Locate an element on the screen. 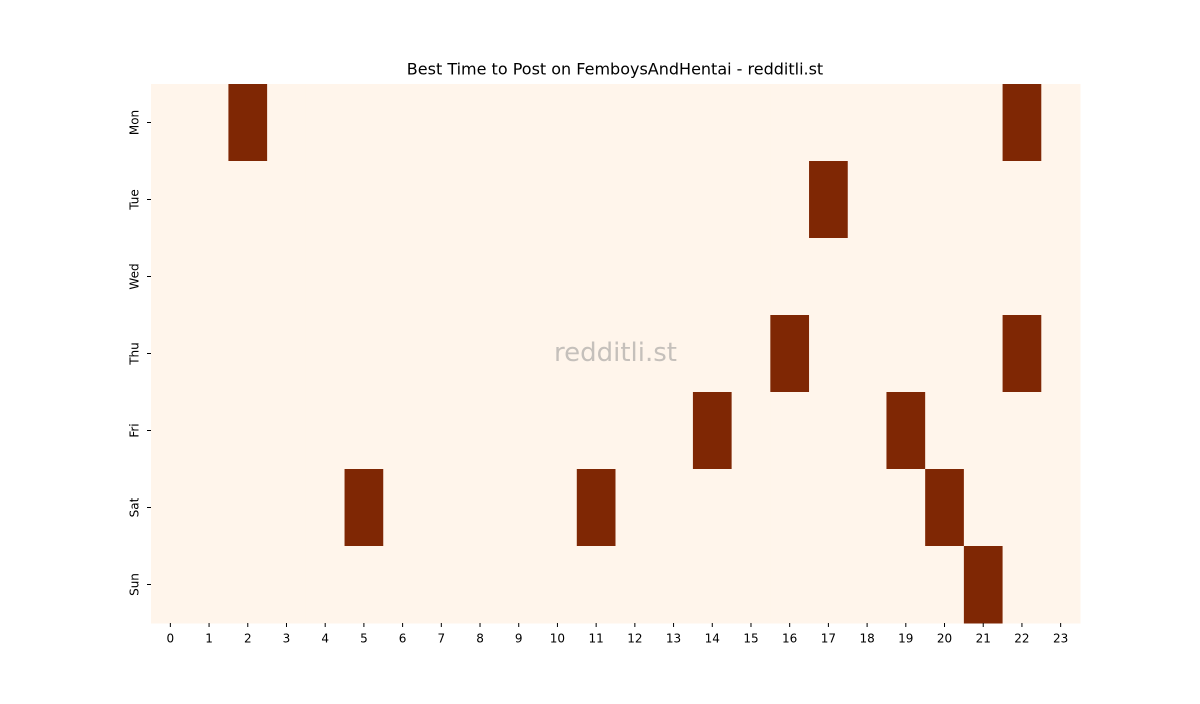 Image resolution: width=1200 pixels, height=704 pixels. y-tick-label: Sun is located at coordinates (135, 584).